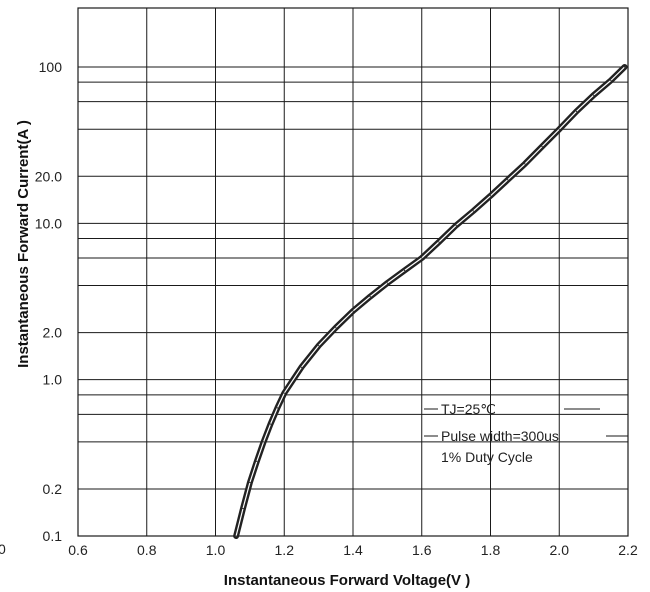 The height and width of the screenshot is (592, 650). Describe the element at coordinates (500, 436) in the screenshot. I see `annotation-line-2: Pulse width=300us` at that location.